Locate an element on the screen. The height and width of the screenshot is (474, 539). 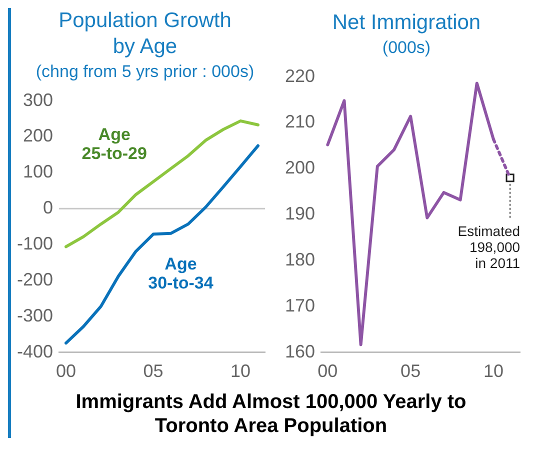
y-tick-label: 190 is located at coordinates (300, 214).